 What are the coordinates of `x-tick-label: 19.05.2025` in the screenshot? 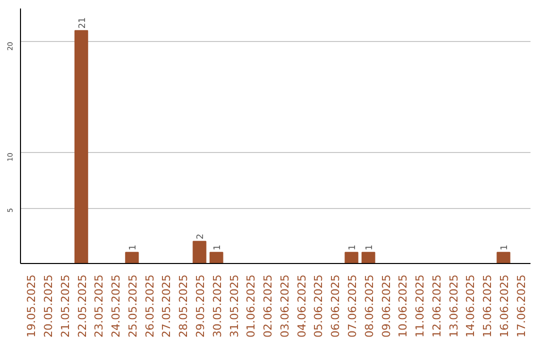 It's located at (31, 306).